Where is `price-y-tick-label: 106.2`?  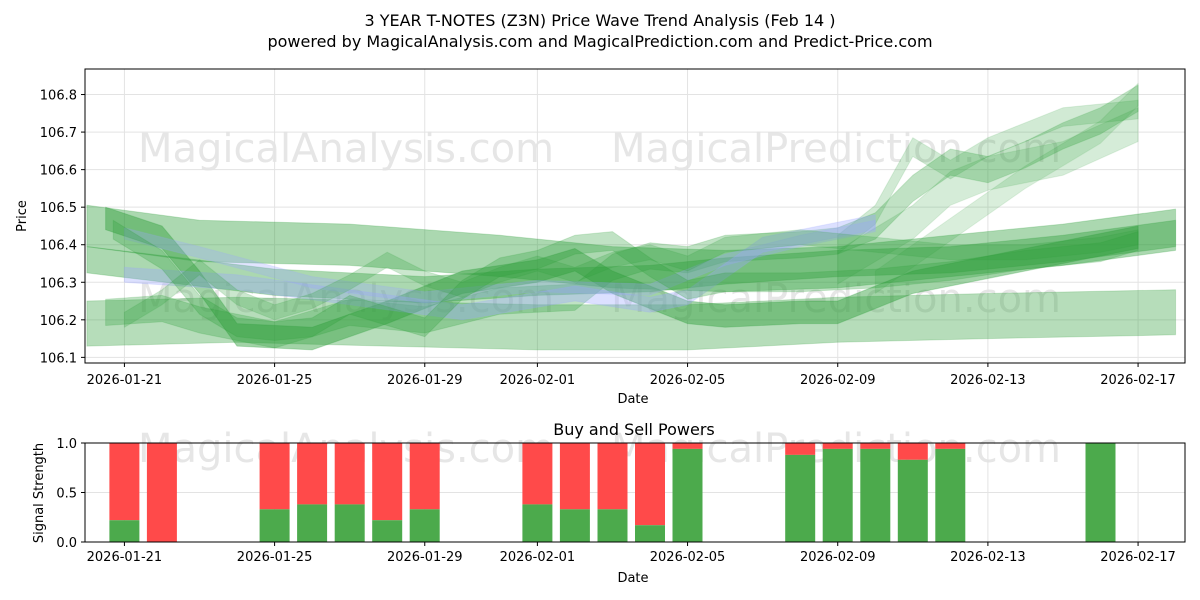
price-y-tick-label: 106.2 is located at coordinates (58, 321).